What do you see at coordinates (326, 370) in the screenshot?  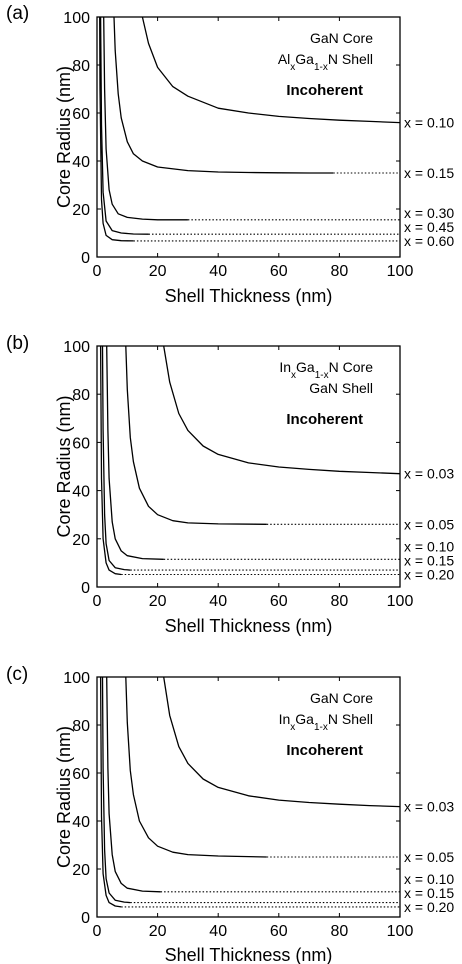 I see `annotation-line-1: InxGa1-xN Core` at bounding box center [326, 370].